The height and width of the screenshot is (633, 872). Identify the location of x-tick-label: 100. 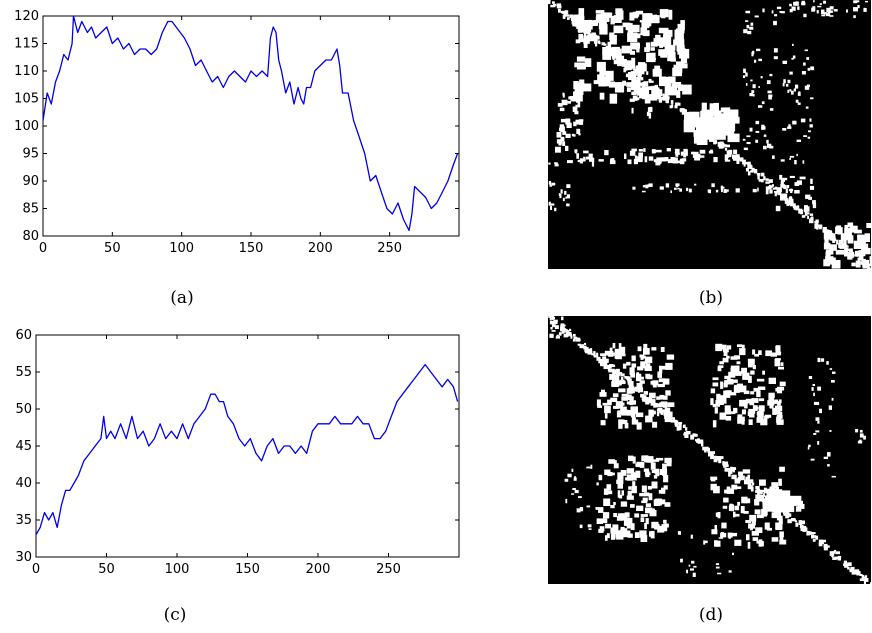
(177, 569).